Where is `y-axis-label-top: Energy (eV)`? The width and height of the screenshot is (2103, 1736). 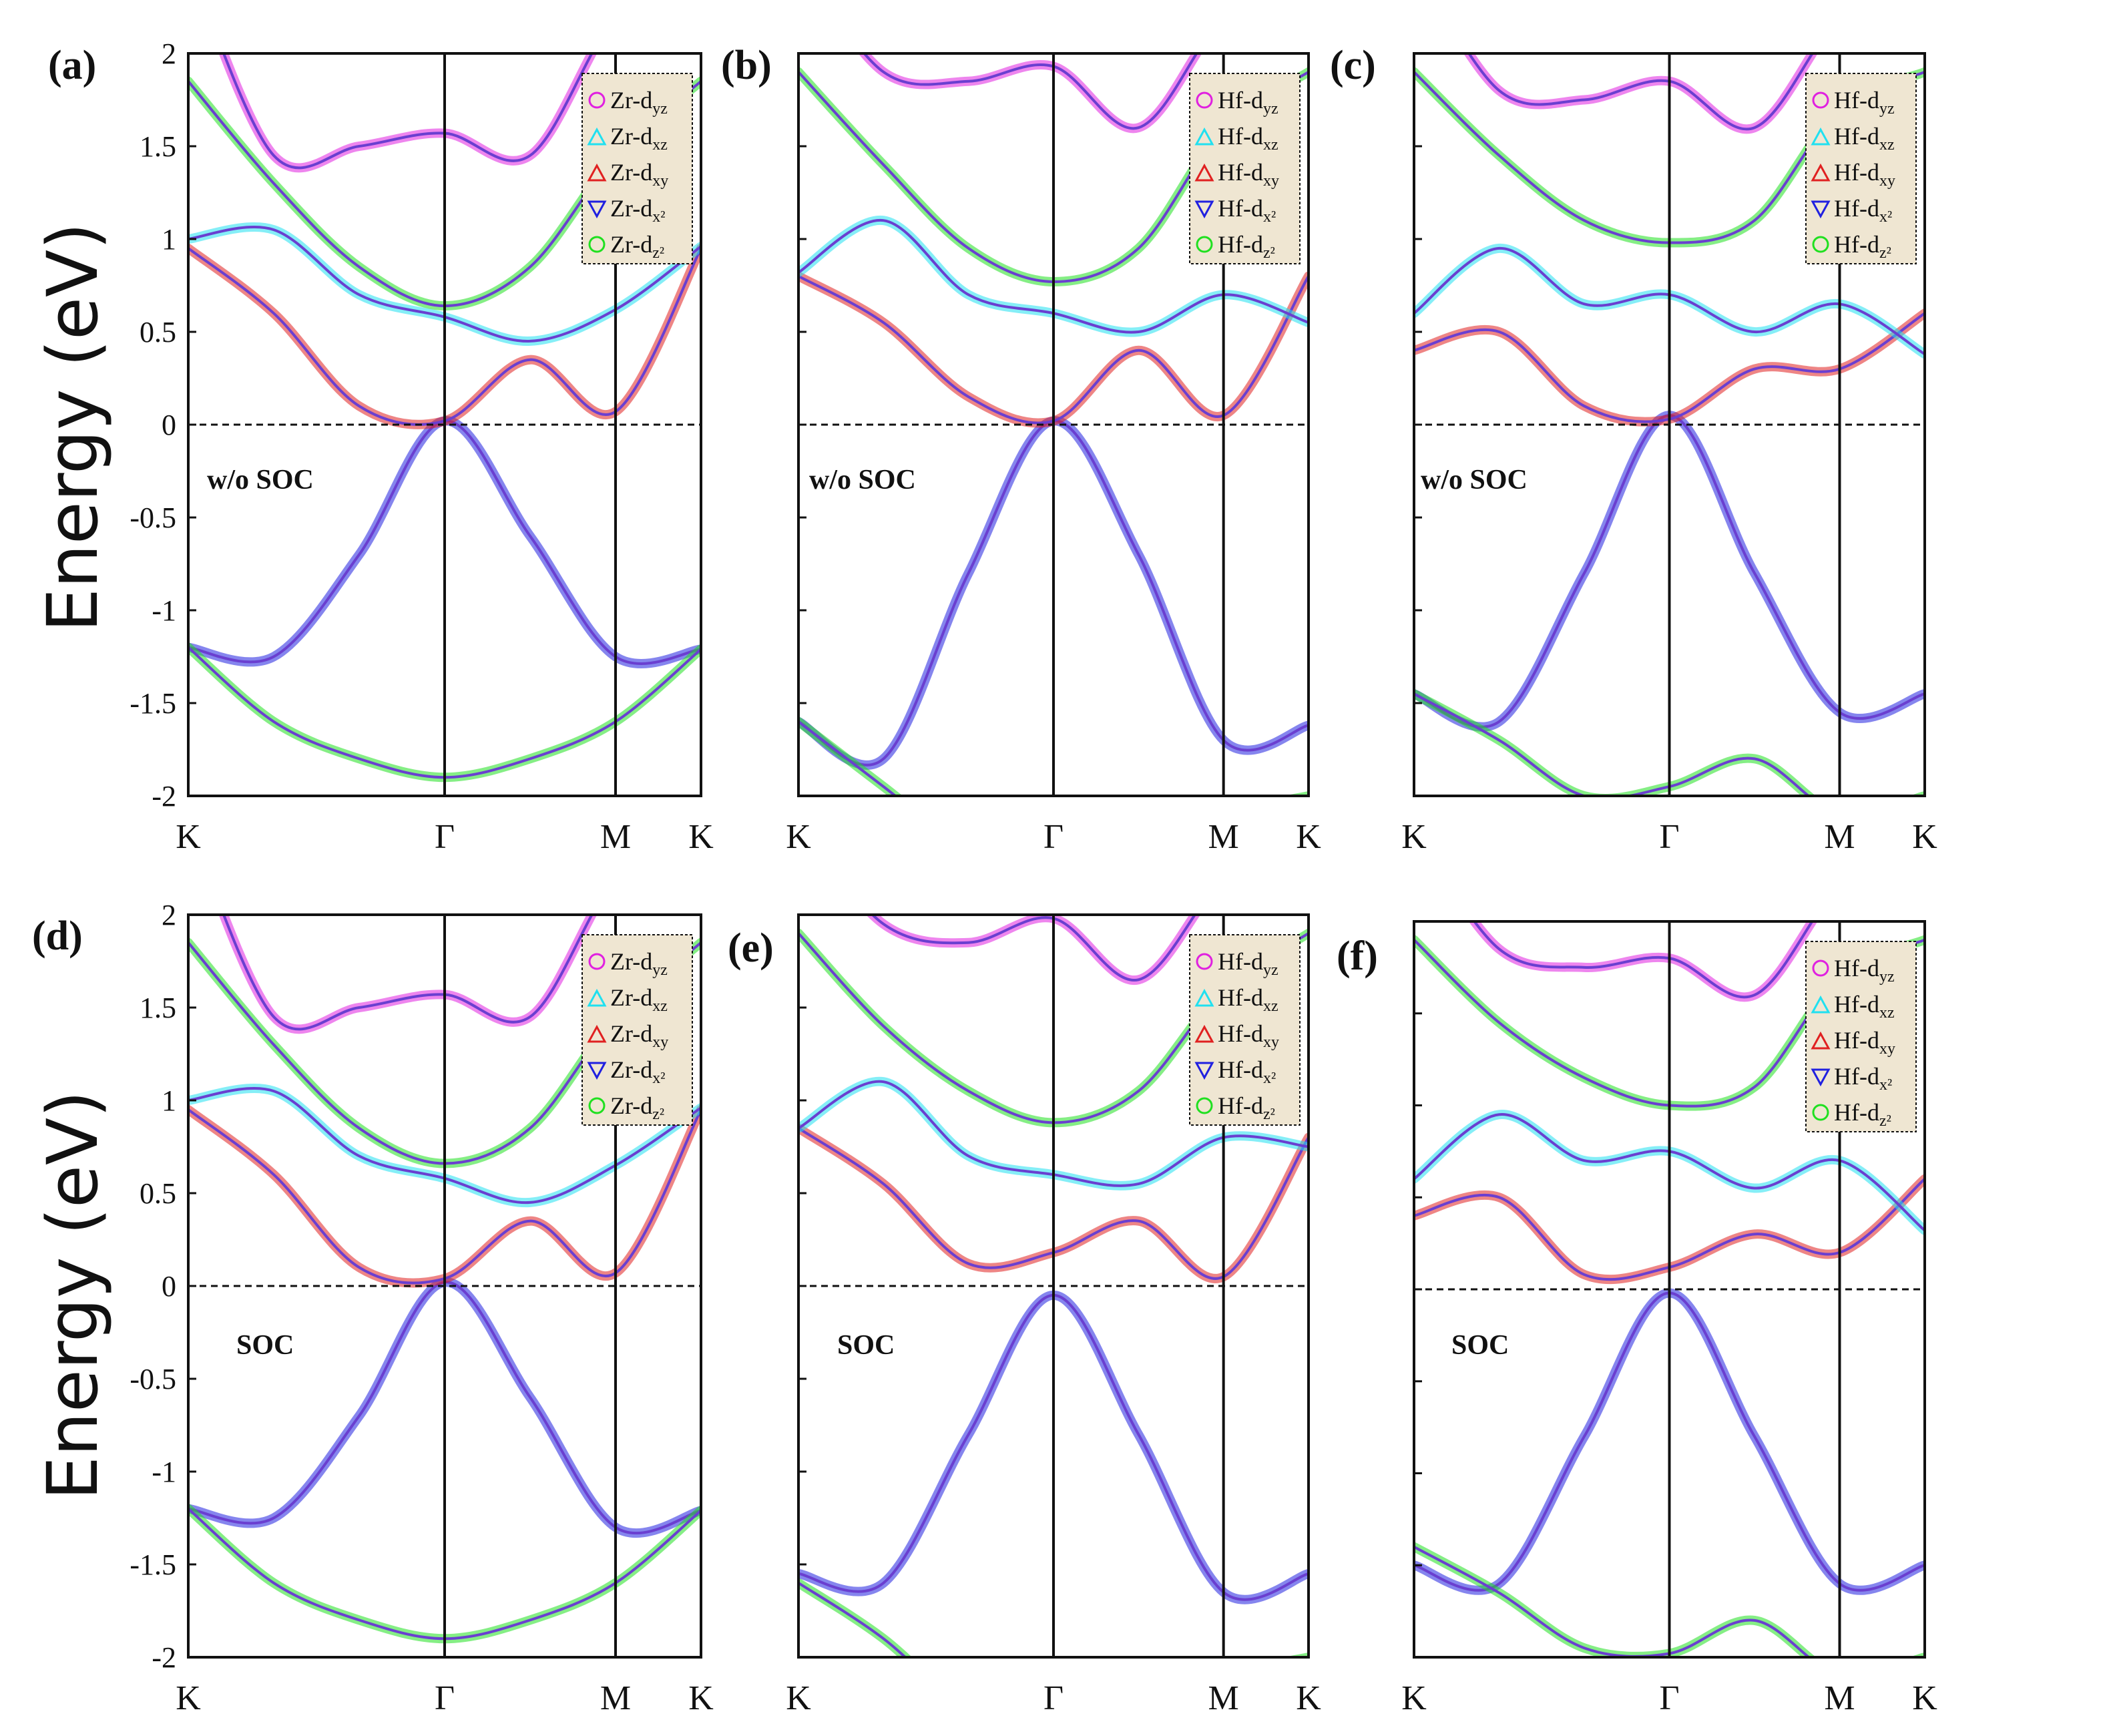
y-axis-label-top: Energy (eV) is located at coordinates (72, 427).